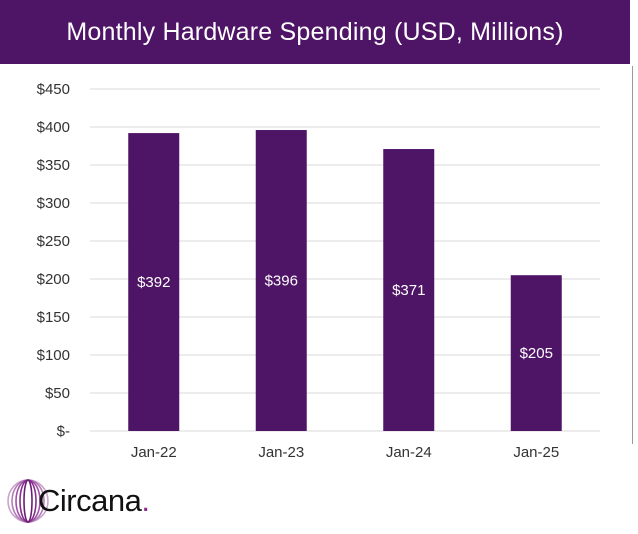  I want to click on data-label: $371, so click(408, 290).